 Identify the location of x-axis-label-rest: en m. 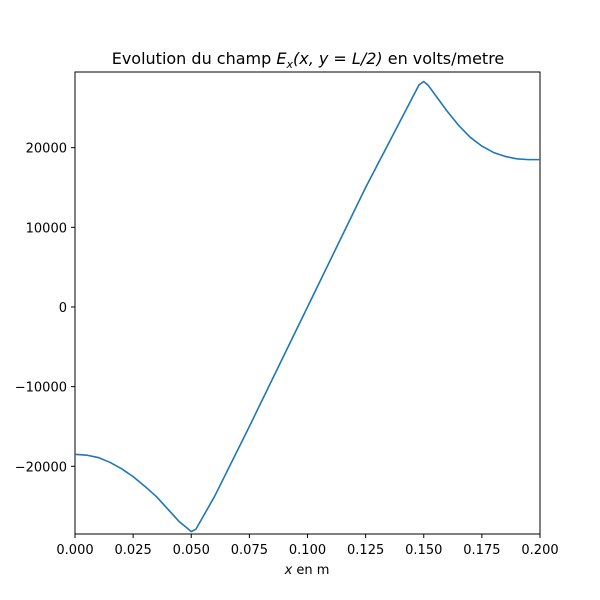
(310, 570).